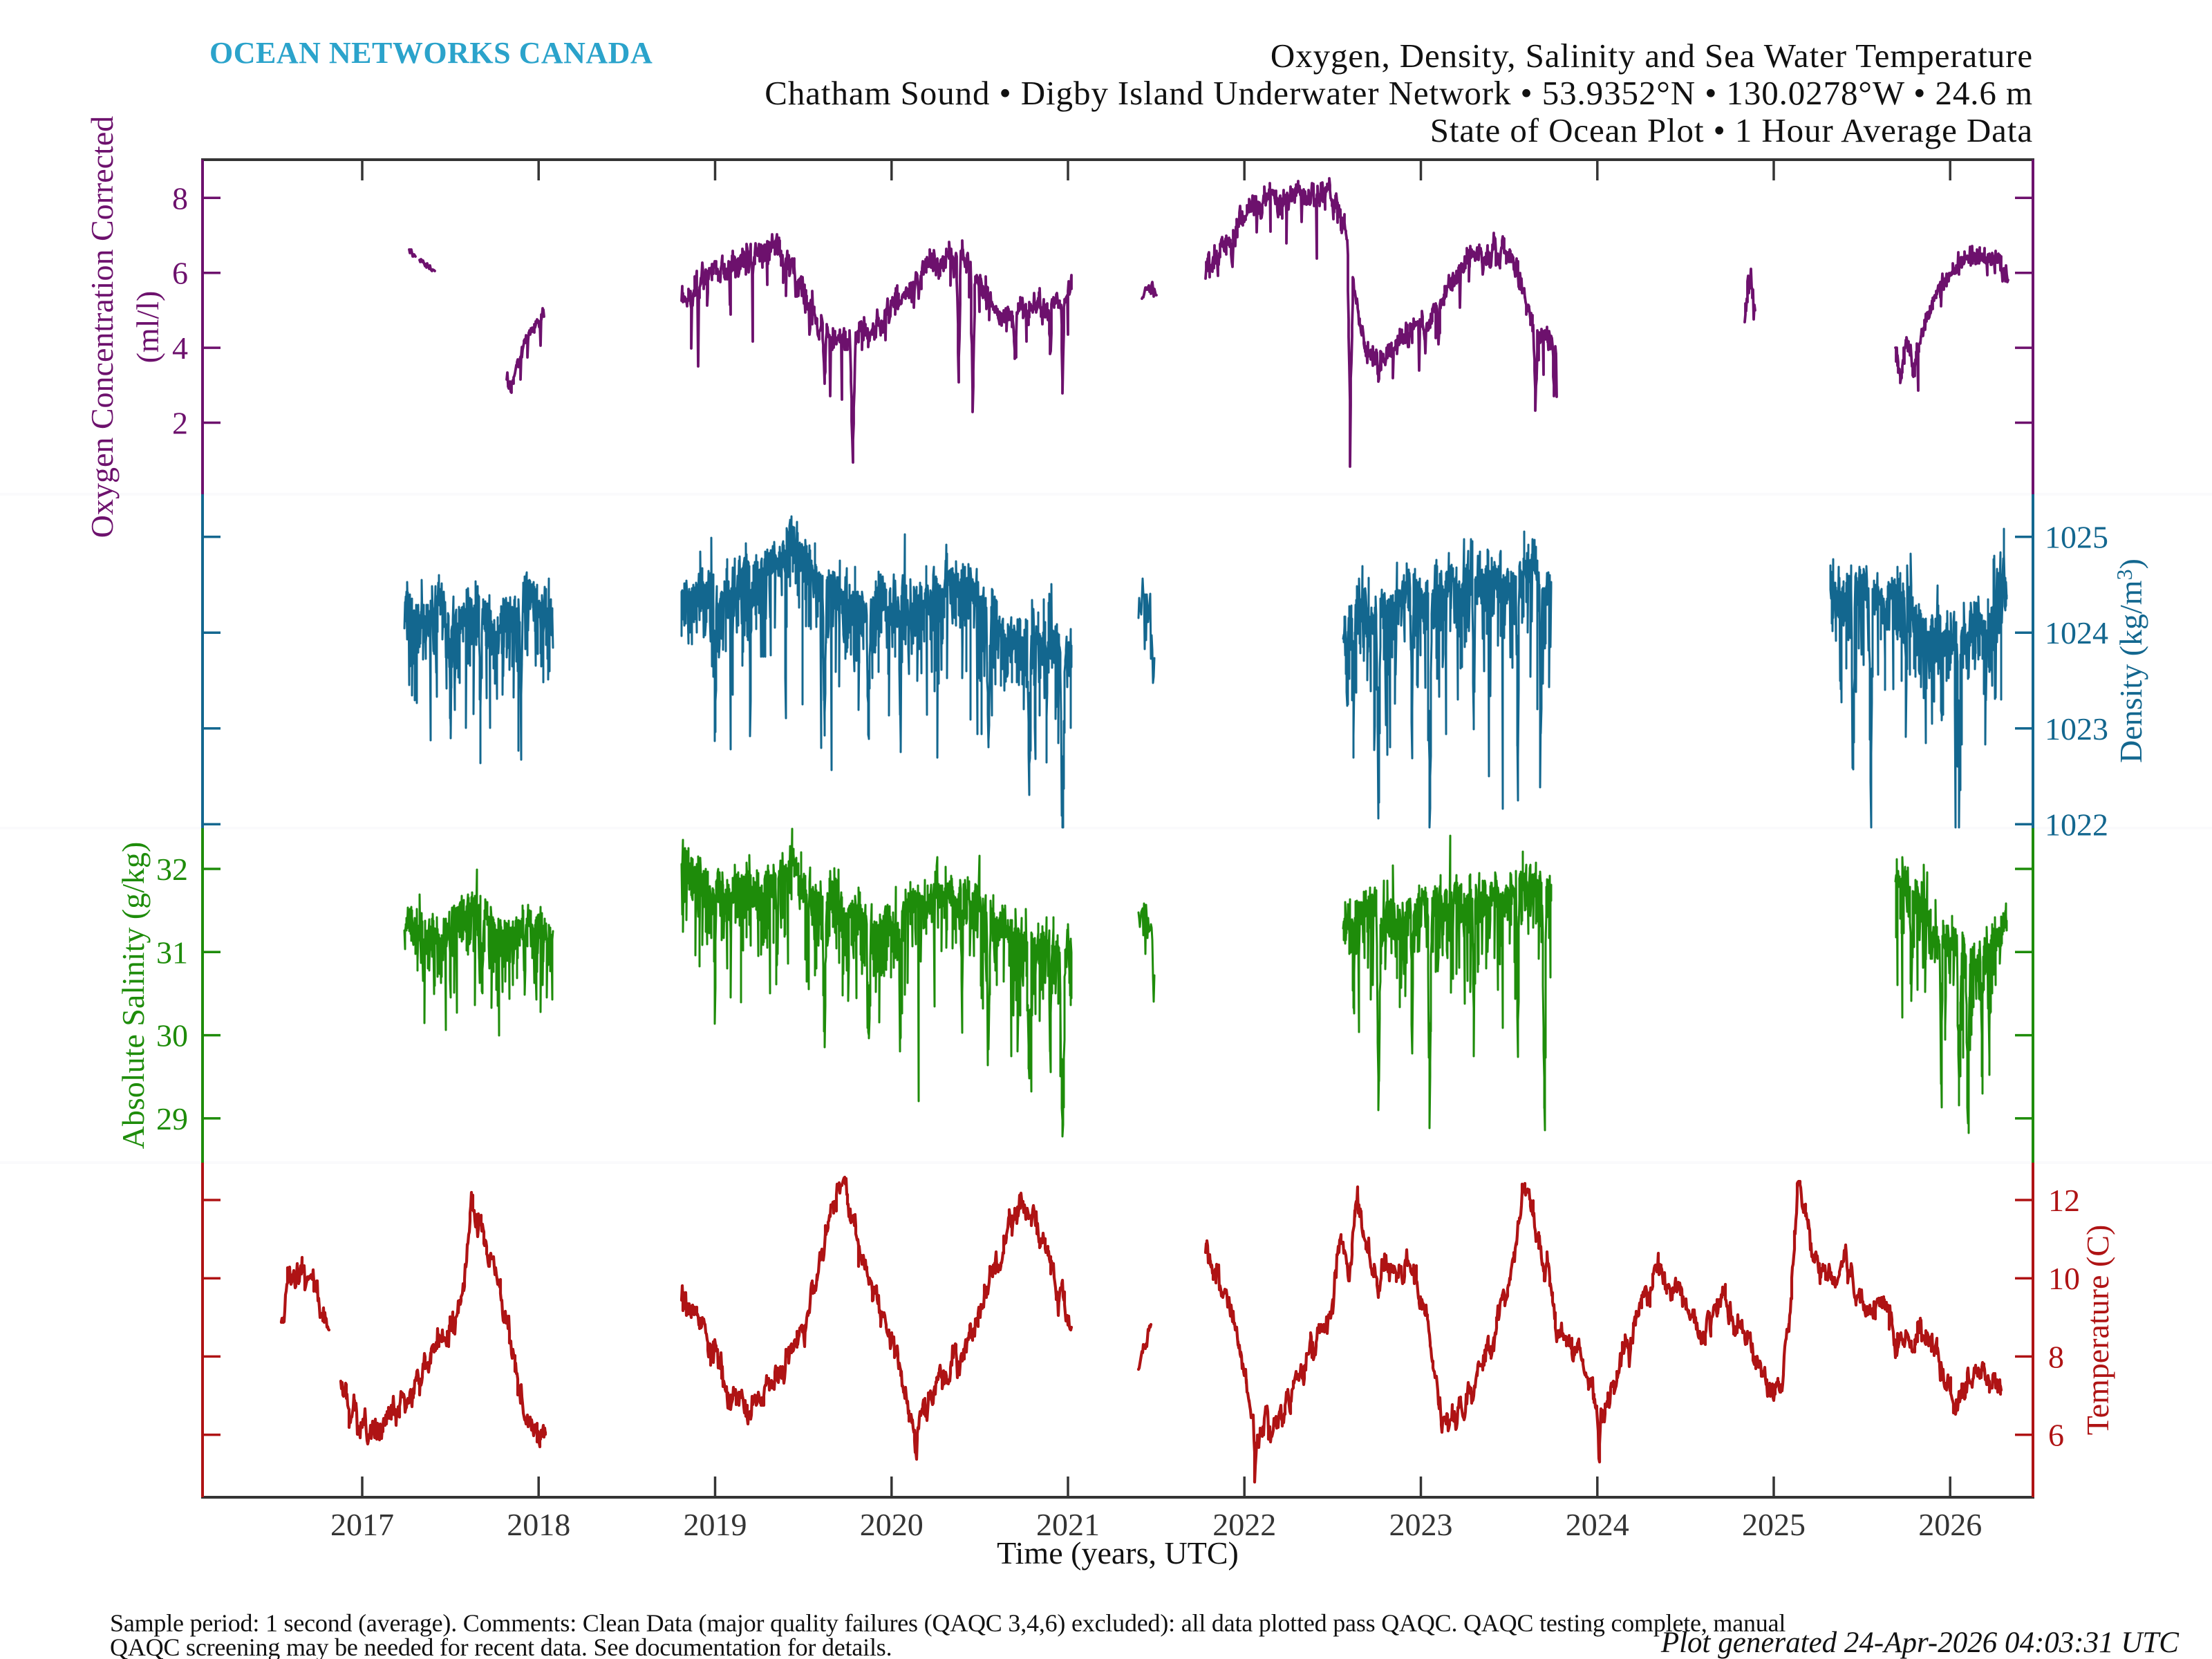 This screenshot has height=1659, width=2212. What do you see at coordinates (172, 953) in the screenshot?
I see `svg-text: 31` at bounding box center [172, 953].